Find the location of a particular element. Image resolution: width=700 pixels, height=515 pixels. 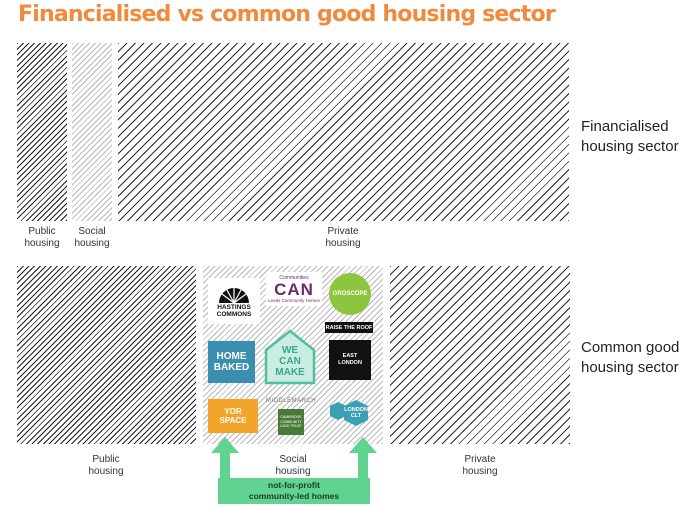

groscope-logo: GROSCOPE is located at coordinates (350, 294).